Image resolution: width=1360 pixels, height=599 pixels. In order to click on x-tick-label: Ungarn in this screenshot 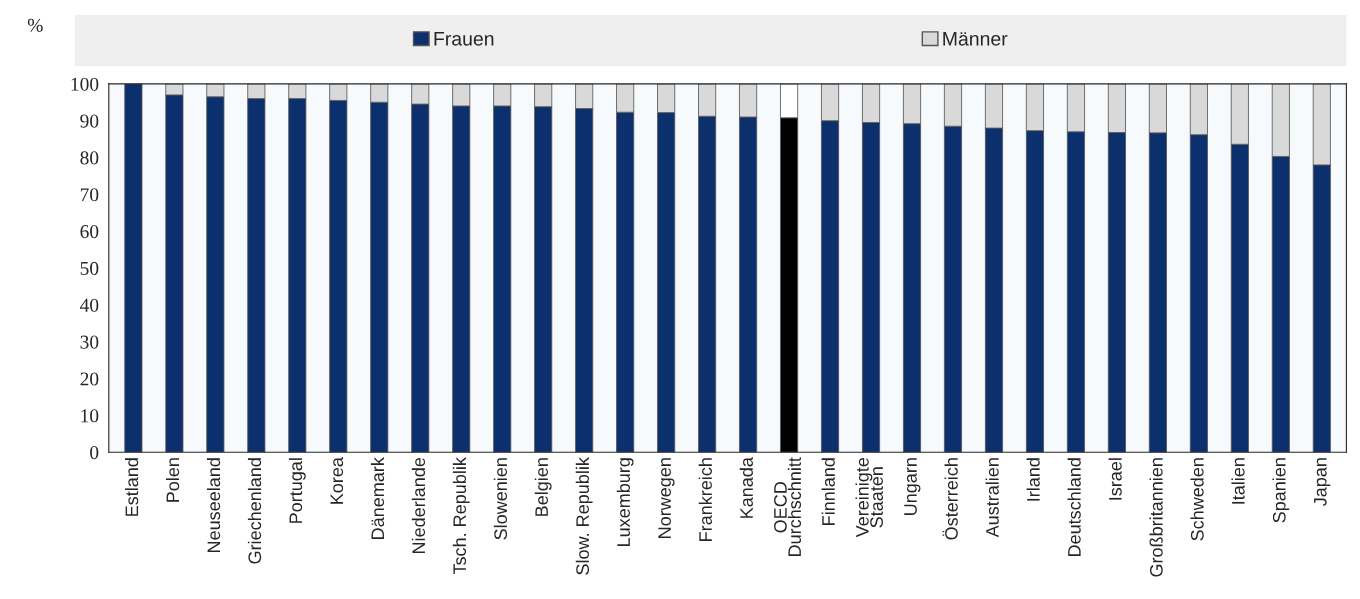, I will do `click(912, 486)`.